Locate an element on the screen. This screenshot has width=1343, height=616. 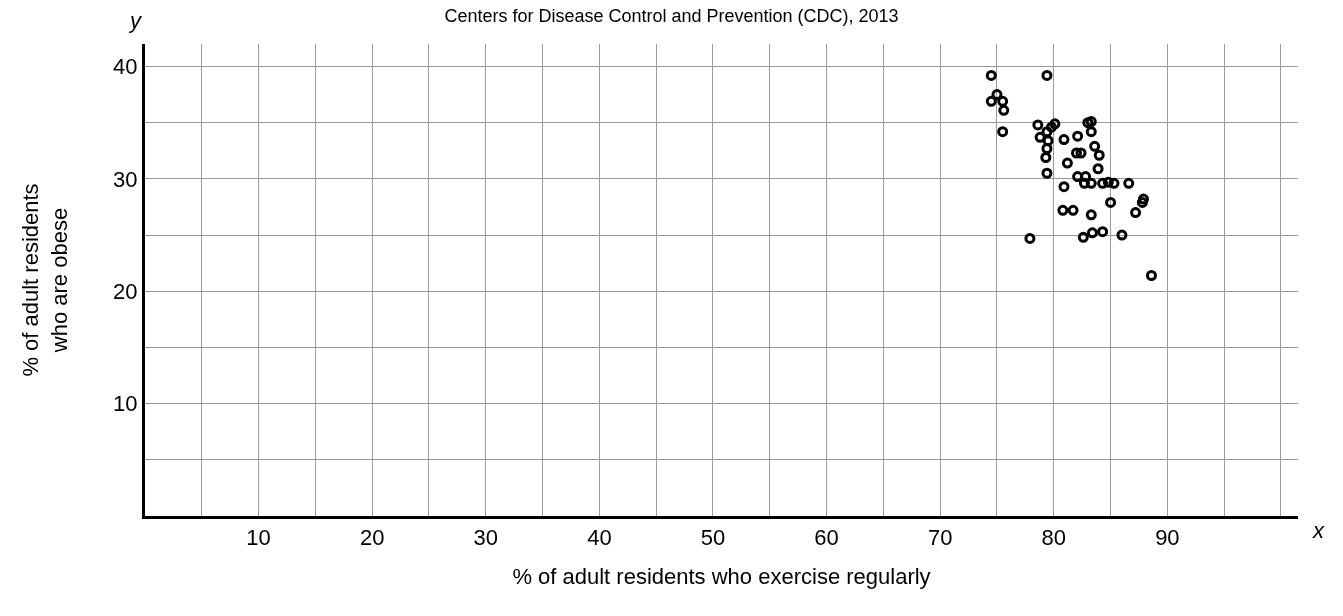
x-tick-label: 10 is located at coordinates (258, 538).